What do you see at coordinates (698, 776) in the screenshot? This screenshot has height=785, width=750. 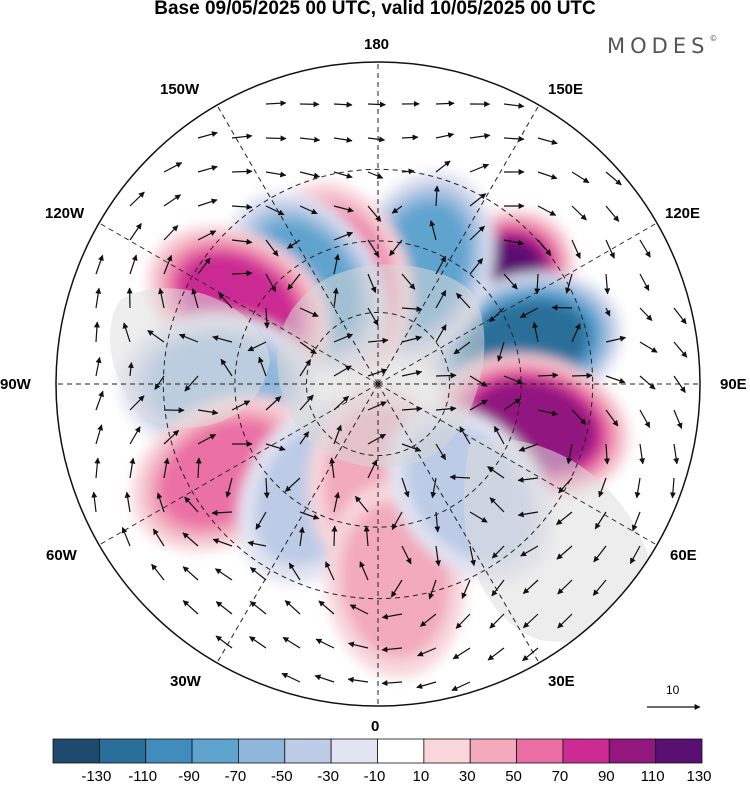 I see `colorbar-tick: 130` at bounding box center [698, 776].